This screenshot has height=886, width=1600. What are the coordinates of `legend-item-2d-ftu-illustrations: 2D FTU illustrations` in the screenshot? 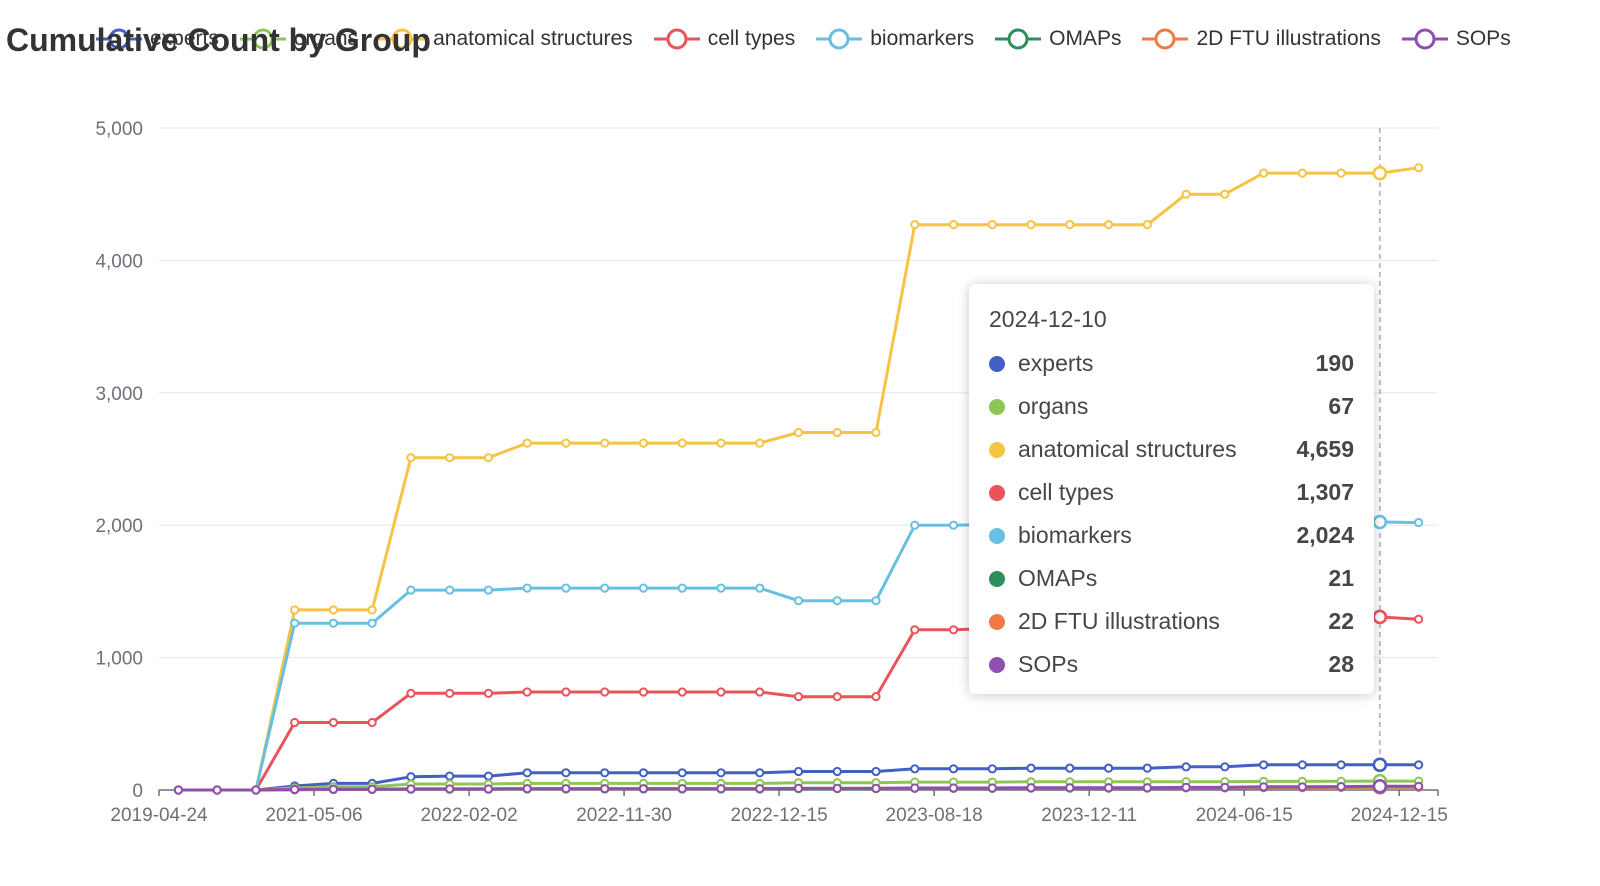 It's located at (1261, 39).